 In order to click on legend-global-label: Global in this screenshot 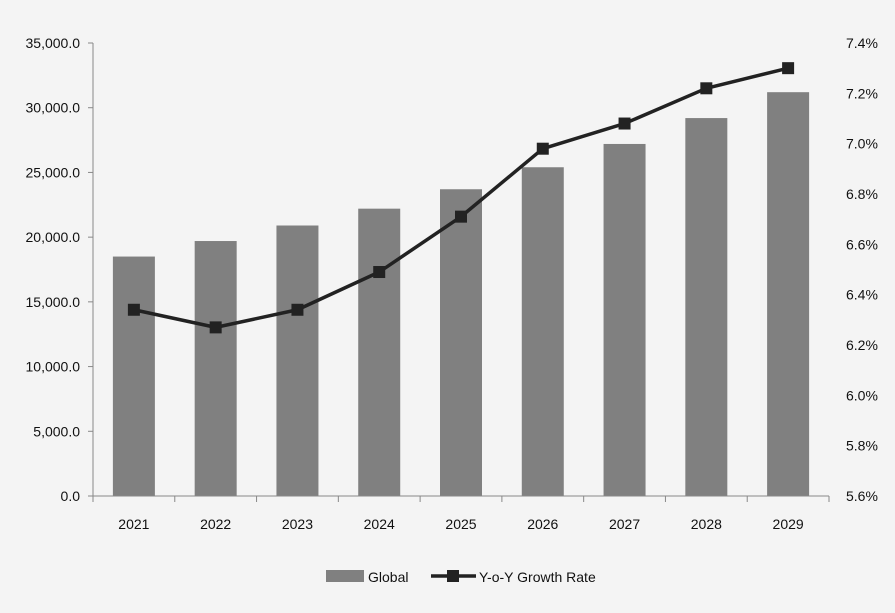, I will do `click(388, 577)`.